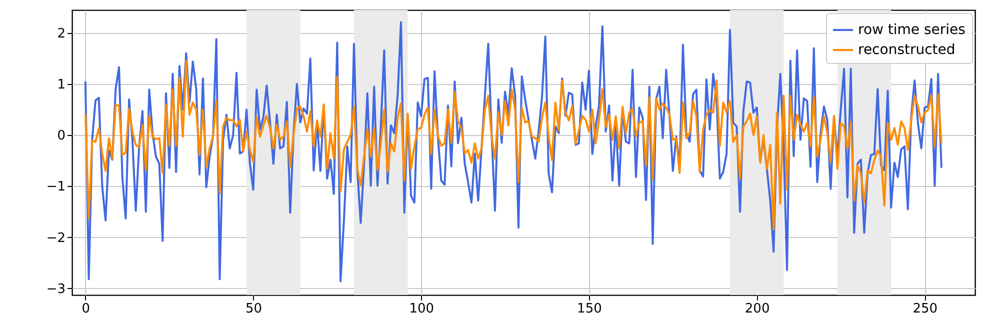 This screenshot has height=332, width=996. I want to click on legend-label: row time series, so click(912, 30).